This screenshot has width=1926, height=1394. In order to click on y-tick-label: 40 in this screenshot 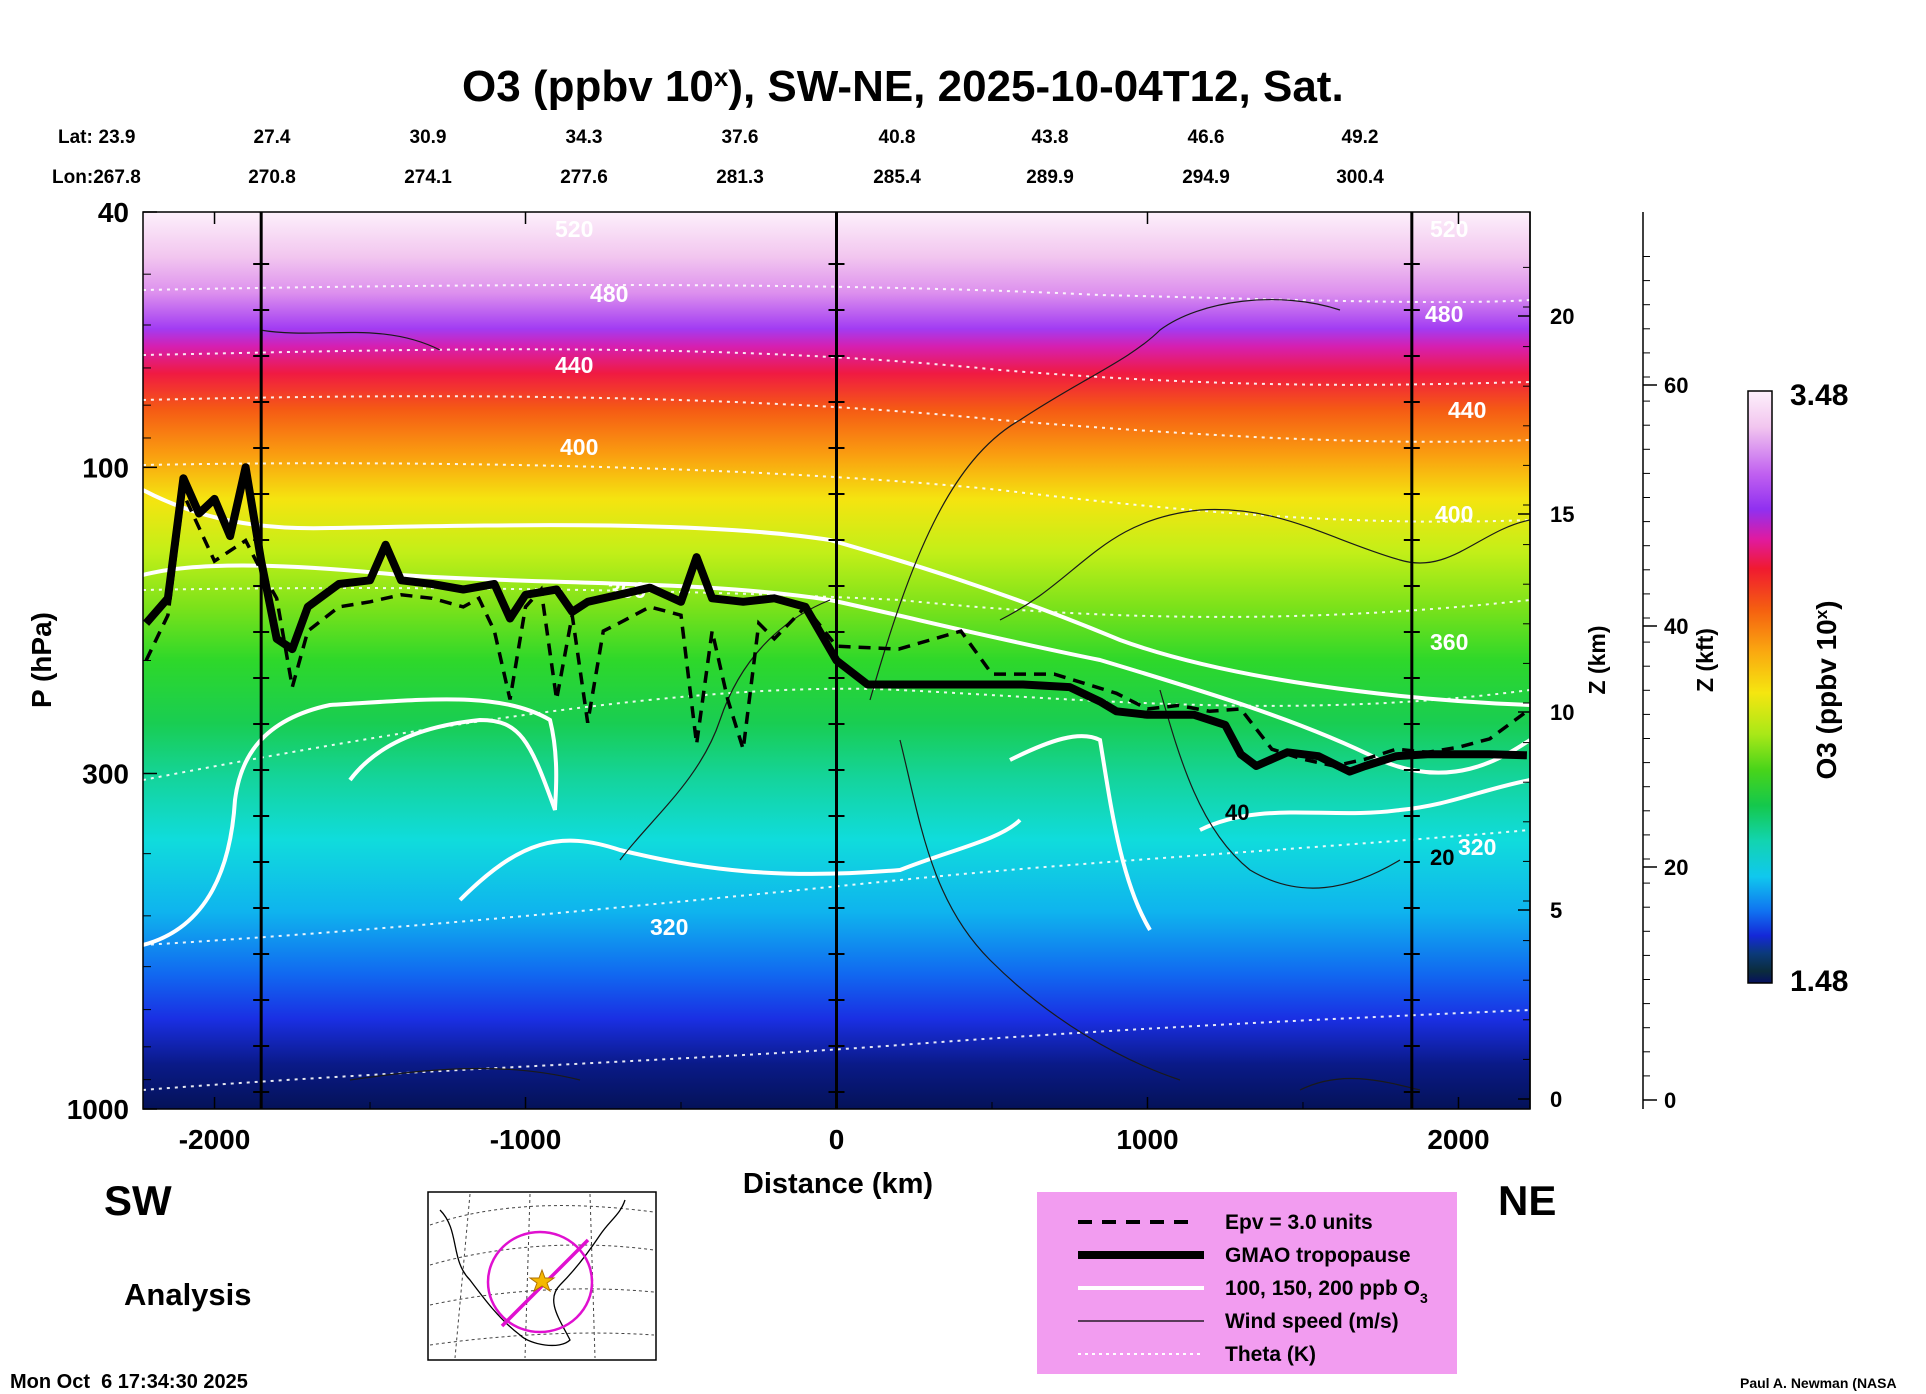, I will do `click(113, 212)`.